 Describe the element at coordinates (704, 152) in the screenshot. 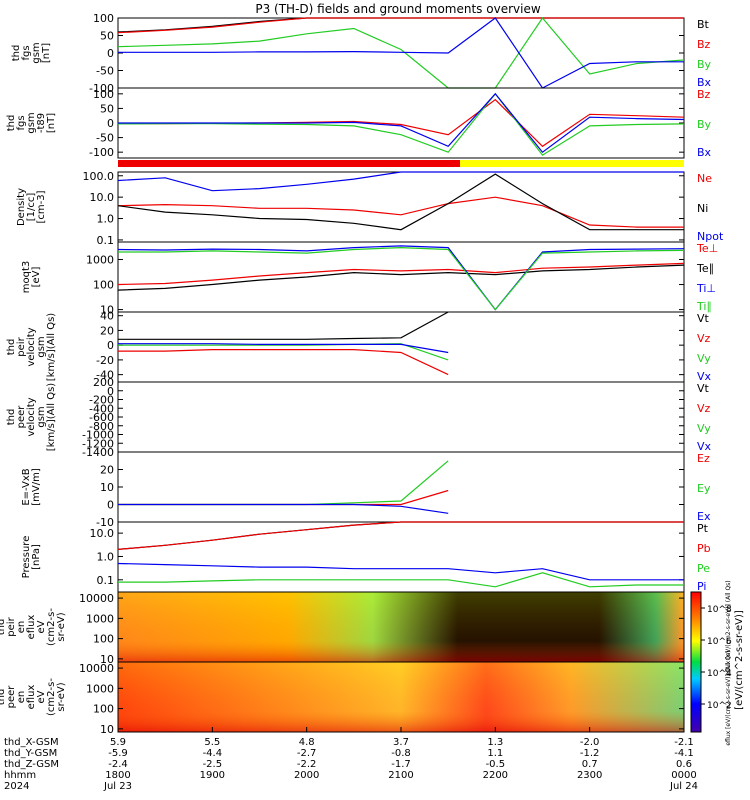

I see `legend-entry: Bx` at that location.